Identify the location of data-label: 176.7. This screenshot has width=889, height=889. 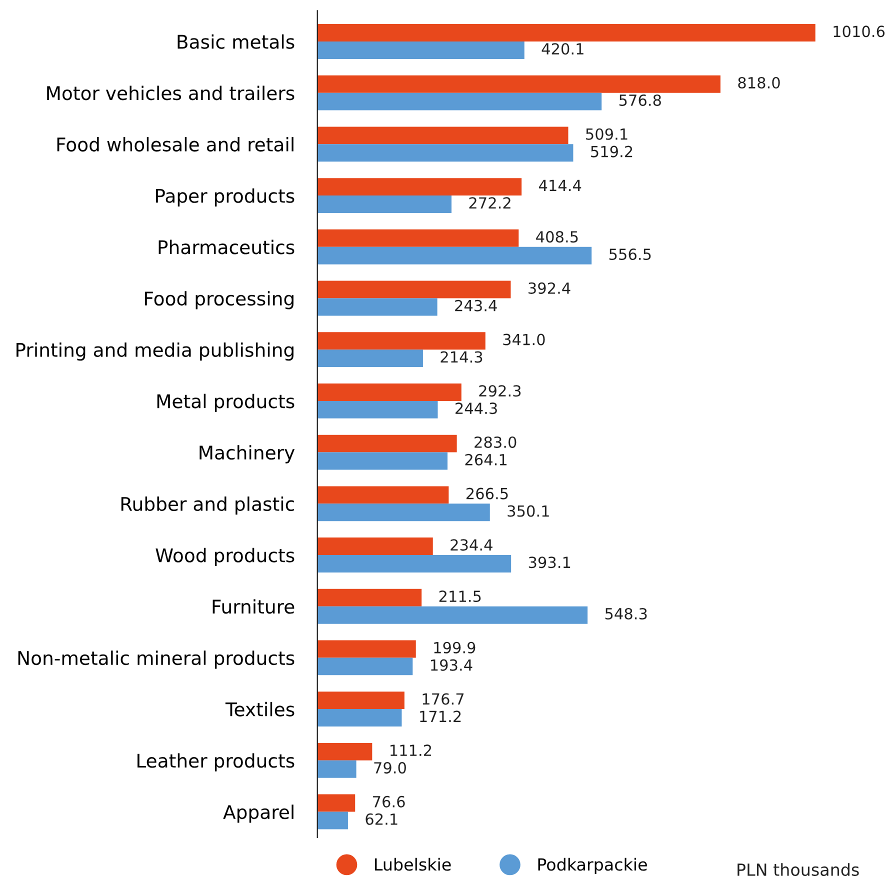
(443, 699).